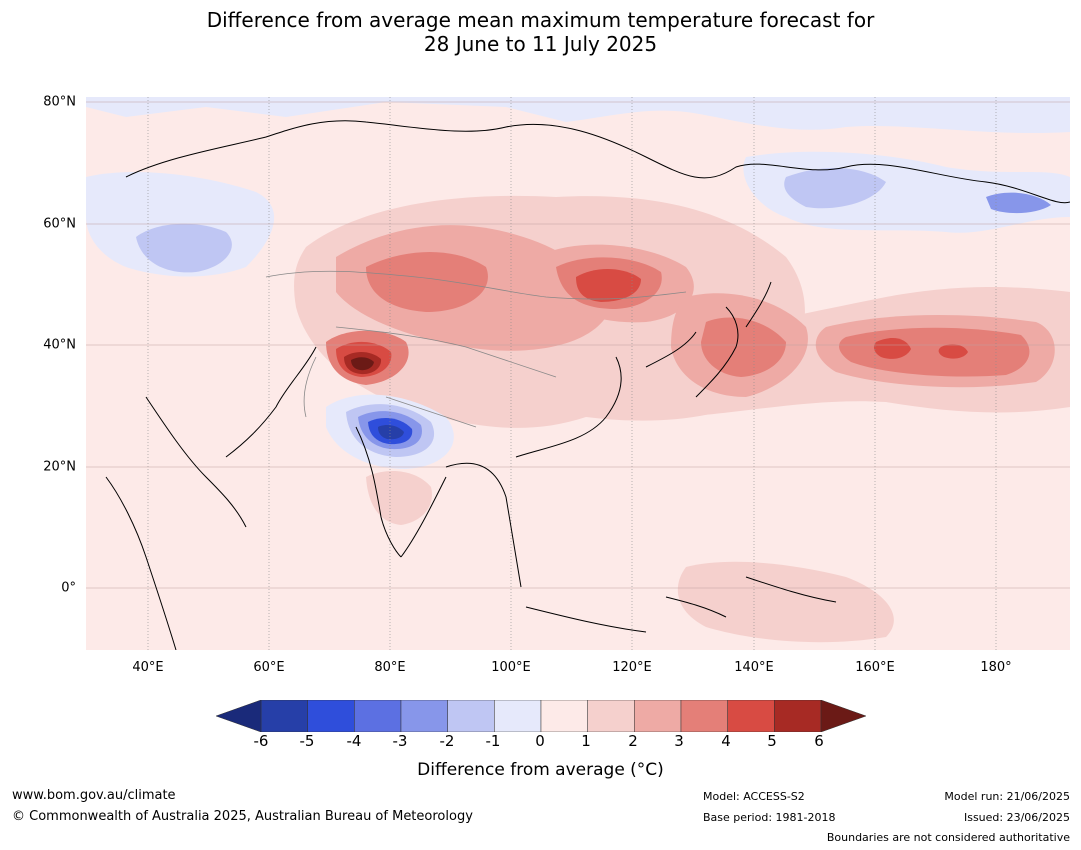 The width and height of the screenshot is (1081, 850). Describe the element at coordinates (769, 817) in the screenshot. I see `base-period-text: Base period: 1981-2018` at that location.